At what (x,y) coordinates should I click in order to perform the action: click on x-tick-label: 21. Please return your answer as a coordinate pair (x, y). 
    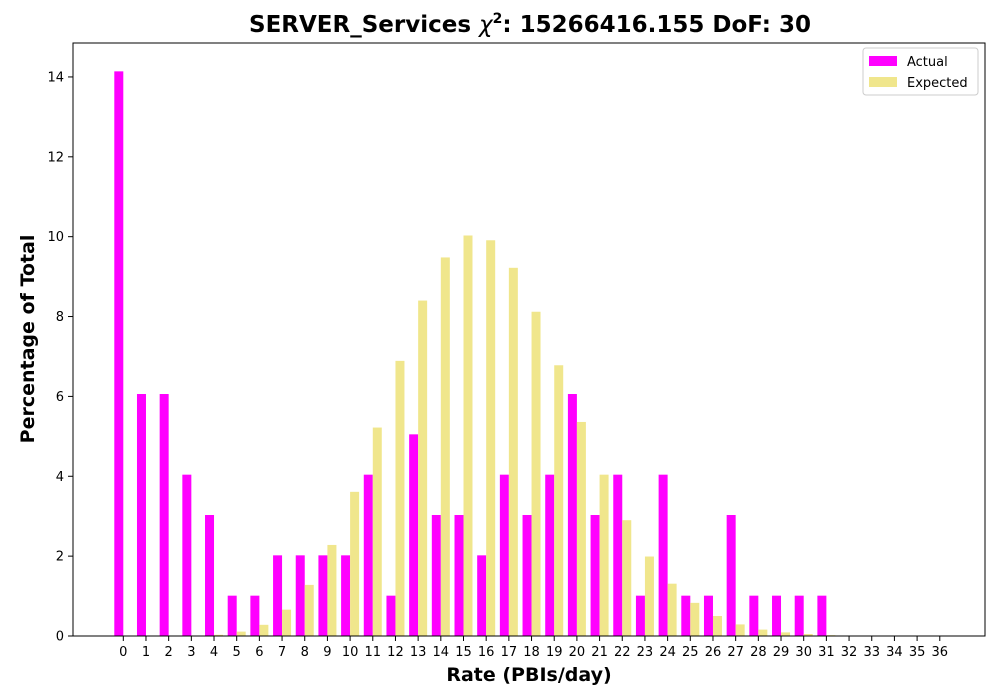
    Looking at the image, I should click on (599, 652).